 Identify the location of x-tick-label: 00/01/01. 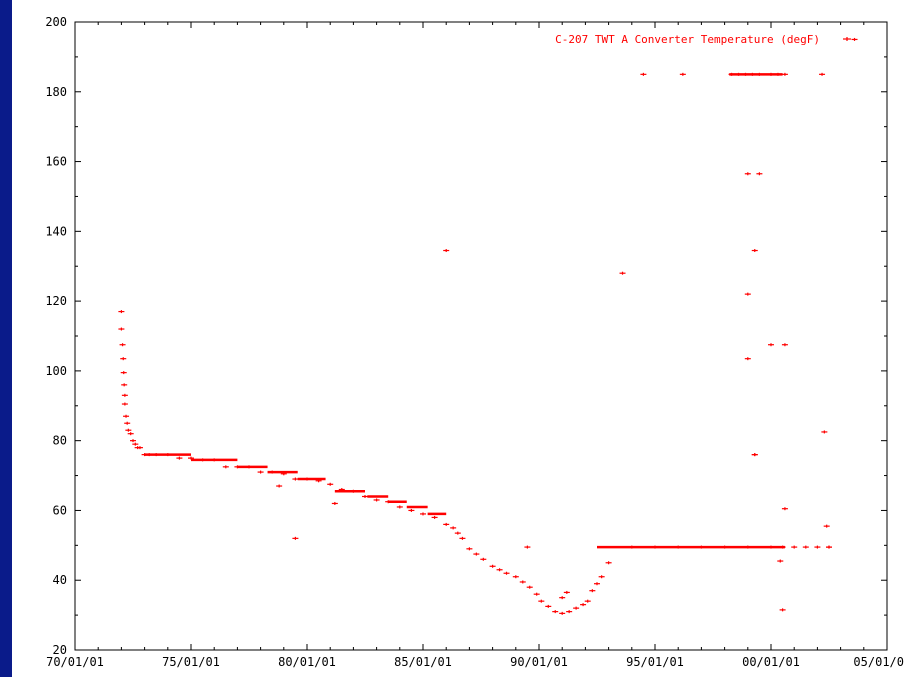
(771, 662).